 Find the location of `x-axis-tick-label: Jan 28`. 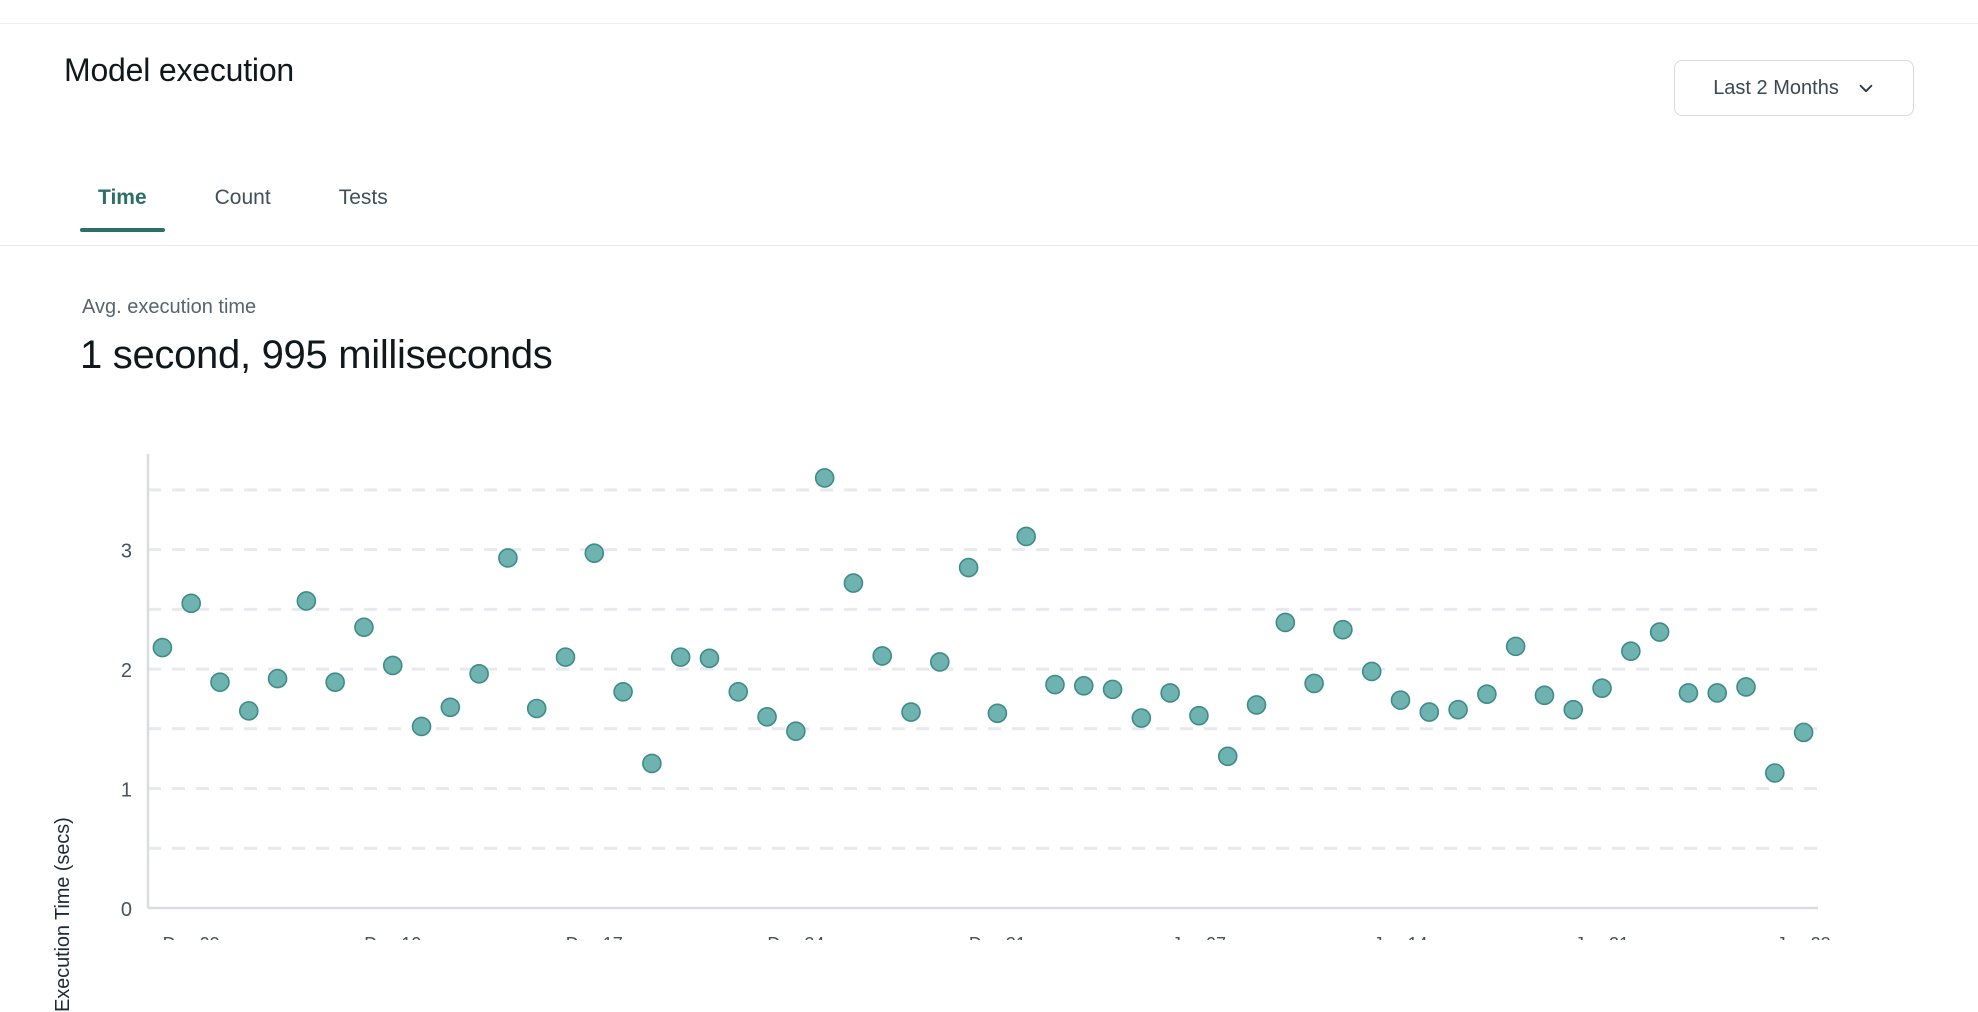

x-axis-tick-label: Jan 28 is located at coordinates (1804, 937).